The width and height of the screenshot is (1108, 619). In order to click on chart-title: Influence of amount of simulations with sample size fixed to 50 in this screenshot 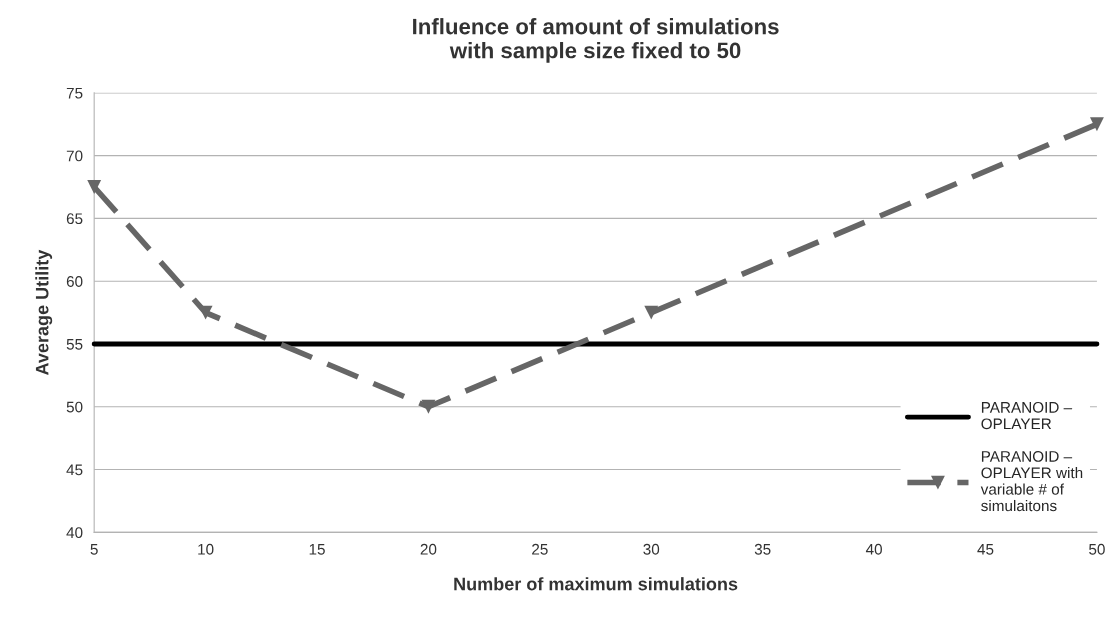, I will do `click(596, 40)`.